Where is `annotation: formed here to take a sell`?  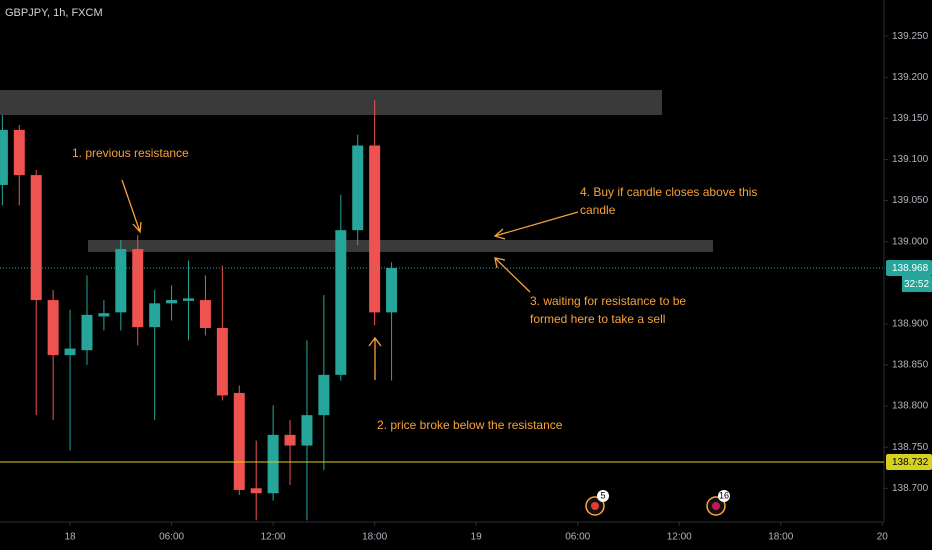 annotation: formed here to take a sell is located at coordinates (597, 319).